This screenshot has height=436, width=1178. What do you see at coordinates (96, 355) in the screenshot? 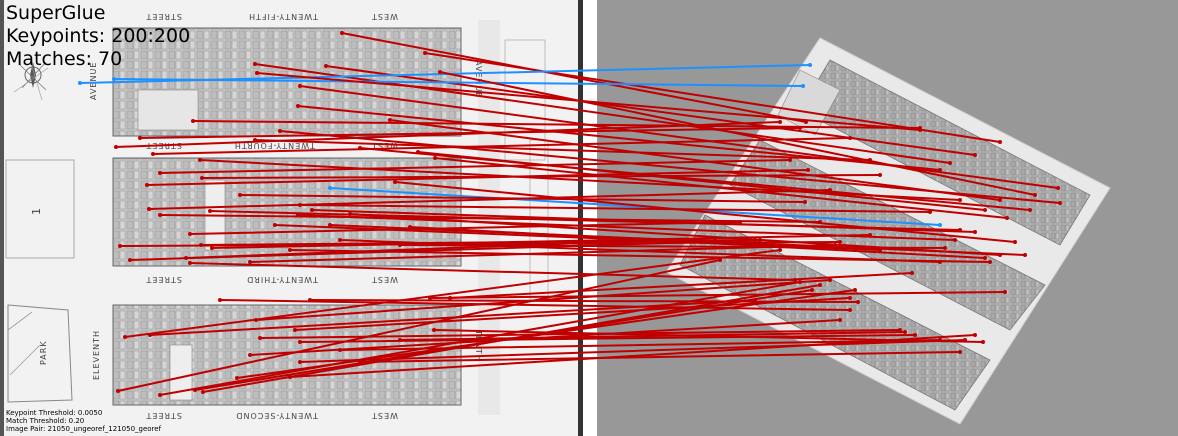
I see `avenue-label: ELEVENTH` at bounding box center [96, 355].